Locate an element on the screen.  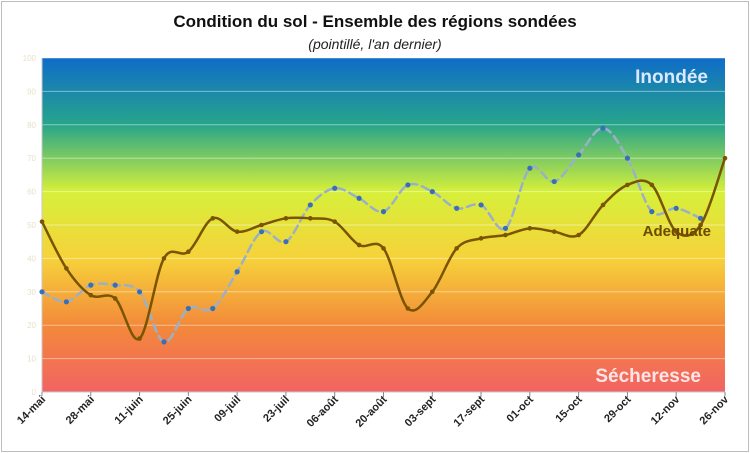
zone-label-adequate: Adequate is located at coordinates (677, 231).